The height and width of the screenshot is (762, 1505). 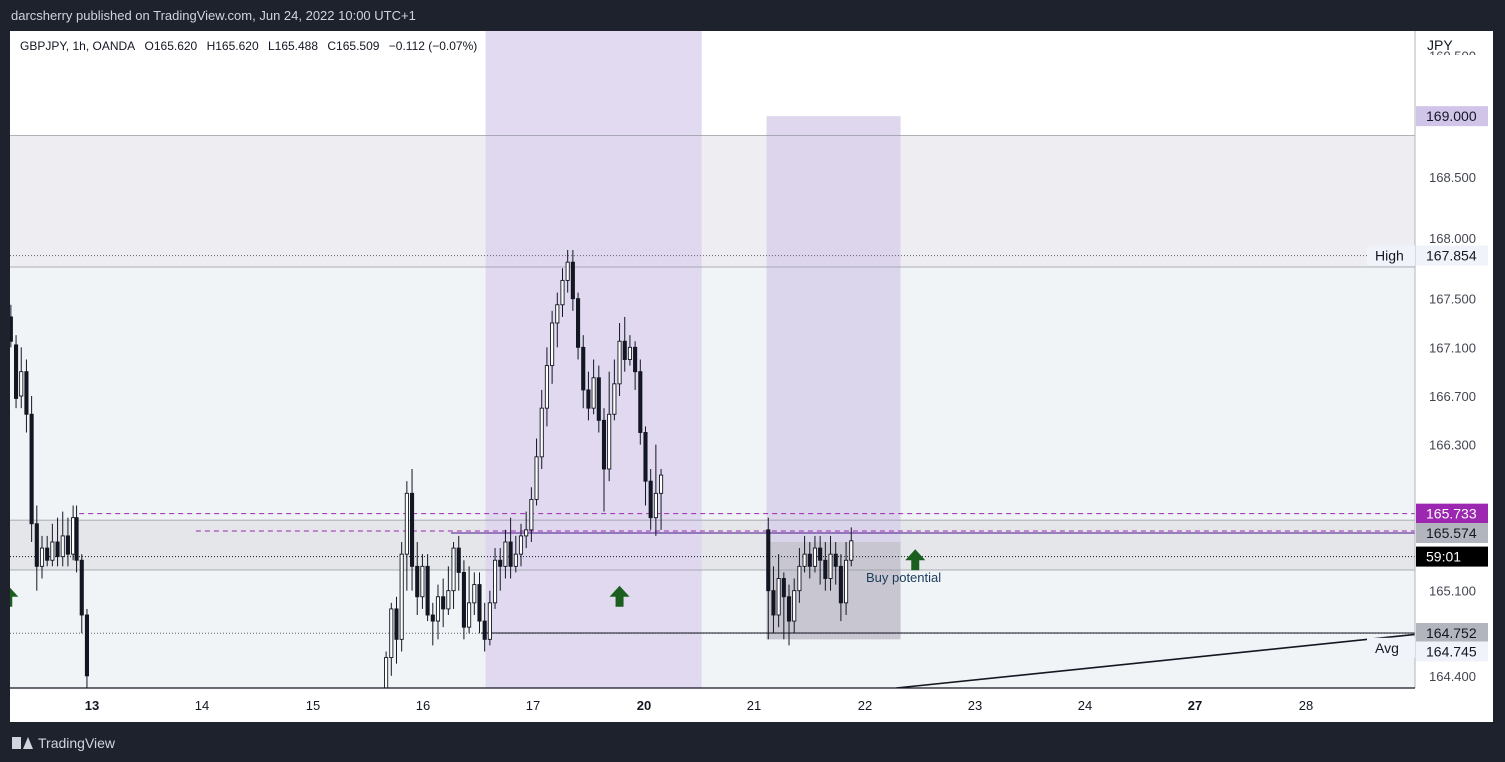 What do you see at coordinates (975, 705) in the screenshot?
I see `x-tick-label: 23` at bounding box center [975, 705].